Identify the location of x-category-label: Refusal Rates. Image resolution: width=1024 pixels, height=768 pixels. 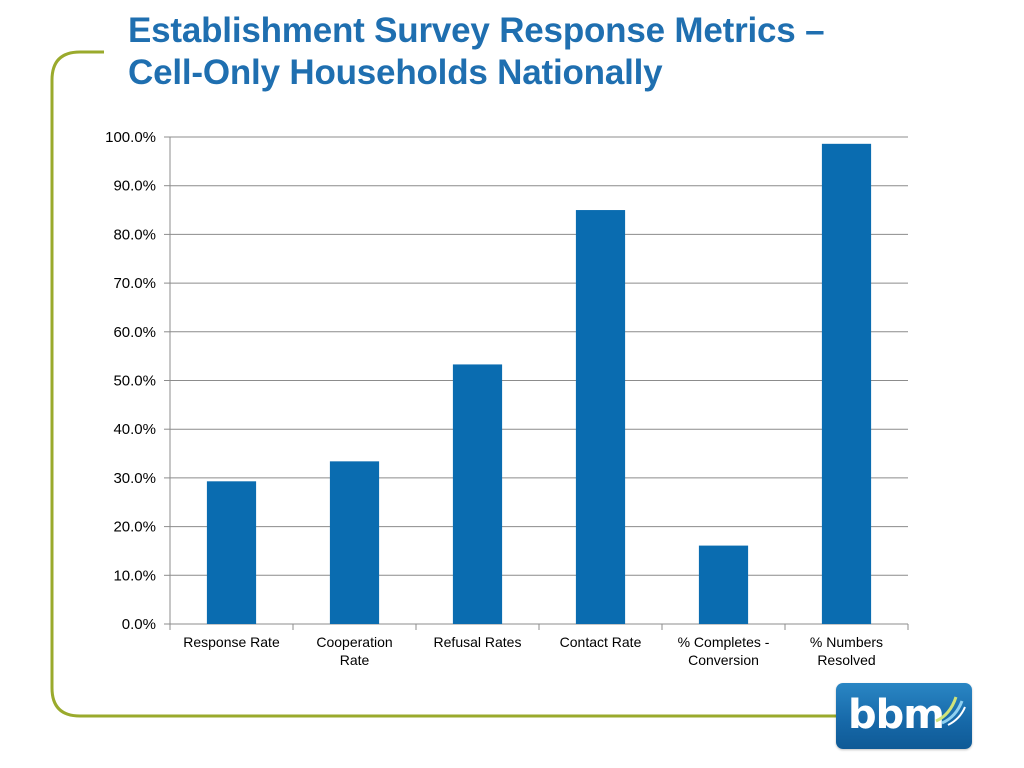
(478, 642).